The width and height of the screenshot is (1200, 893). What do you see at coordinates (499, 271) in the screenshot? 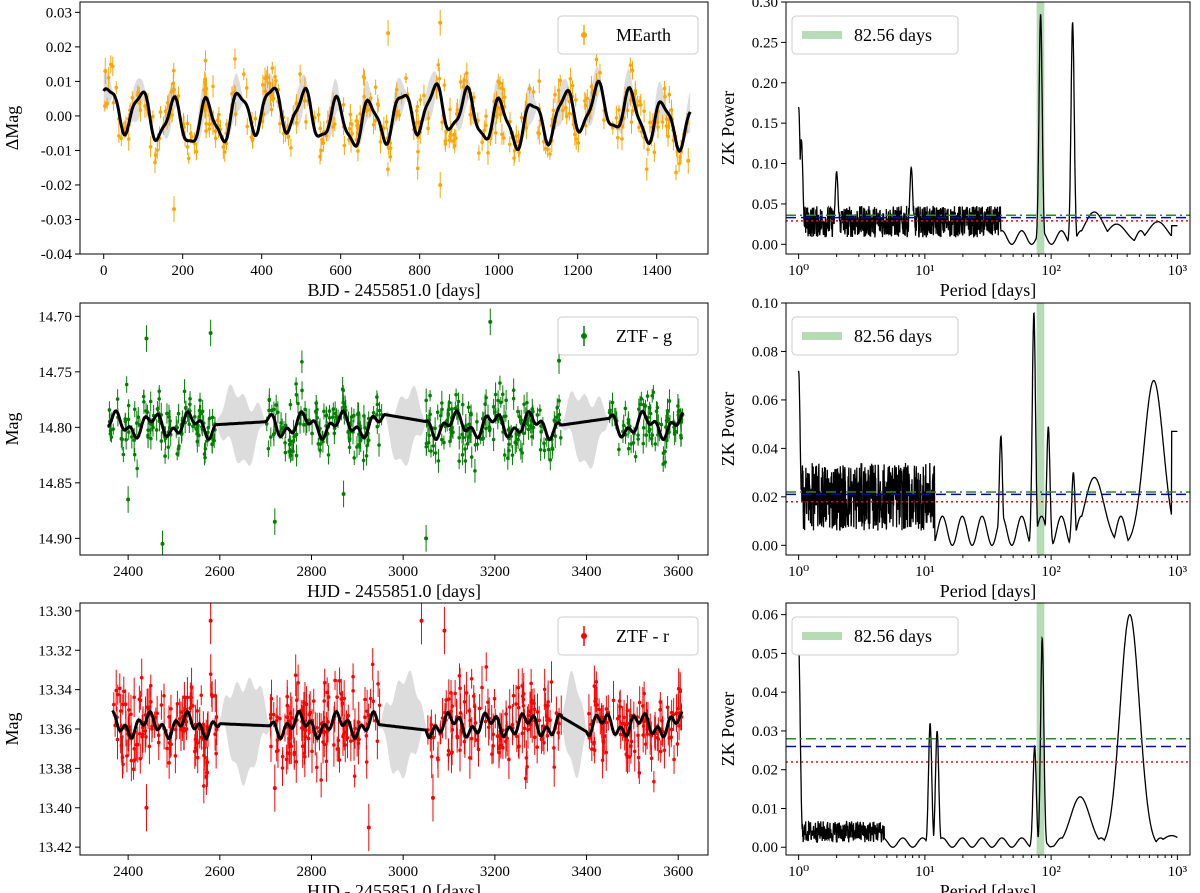
I see `x-tick-label: 1000` at bounding box center [499, 271].